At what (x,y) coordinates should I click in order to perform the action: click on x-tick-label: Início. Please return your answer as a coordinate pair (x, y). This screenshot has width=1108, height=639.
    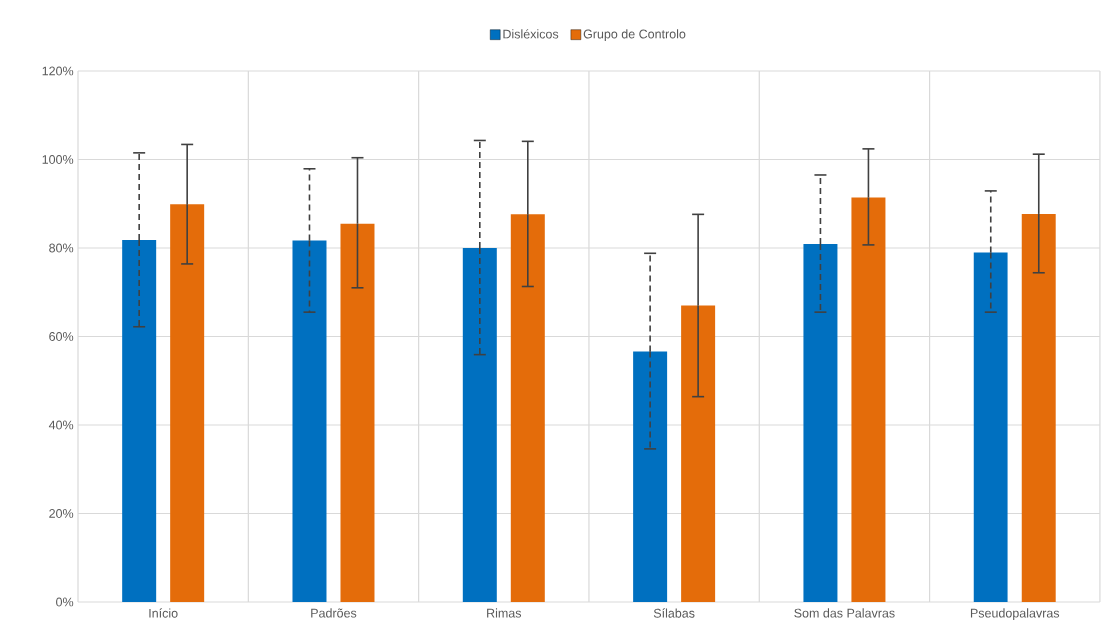
    Looking at the image, I should click on (163, 613).